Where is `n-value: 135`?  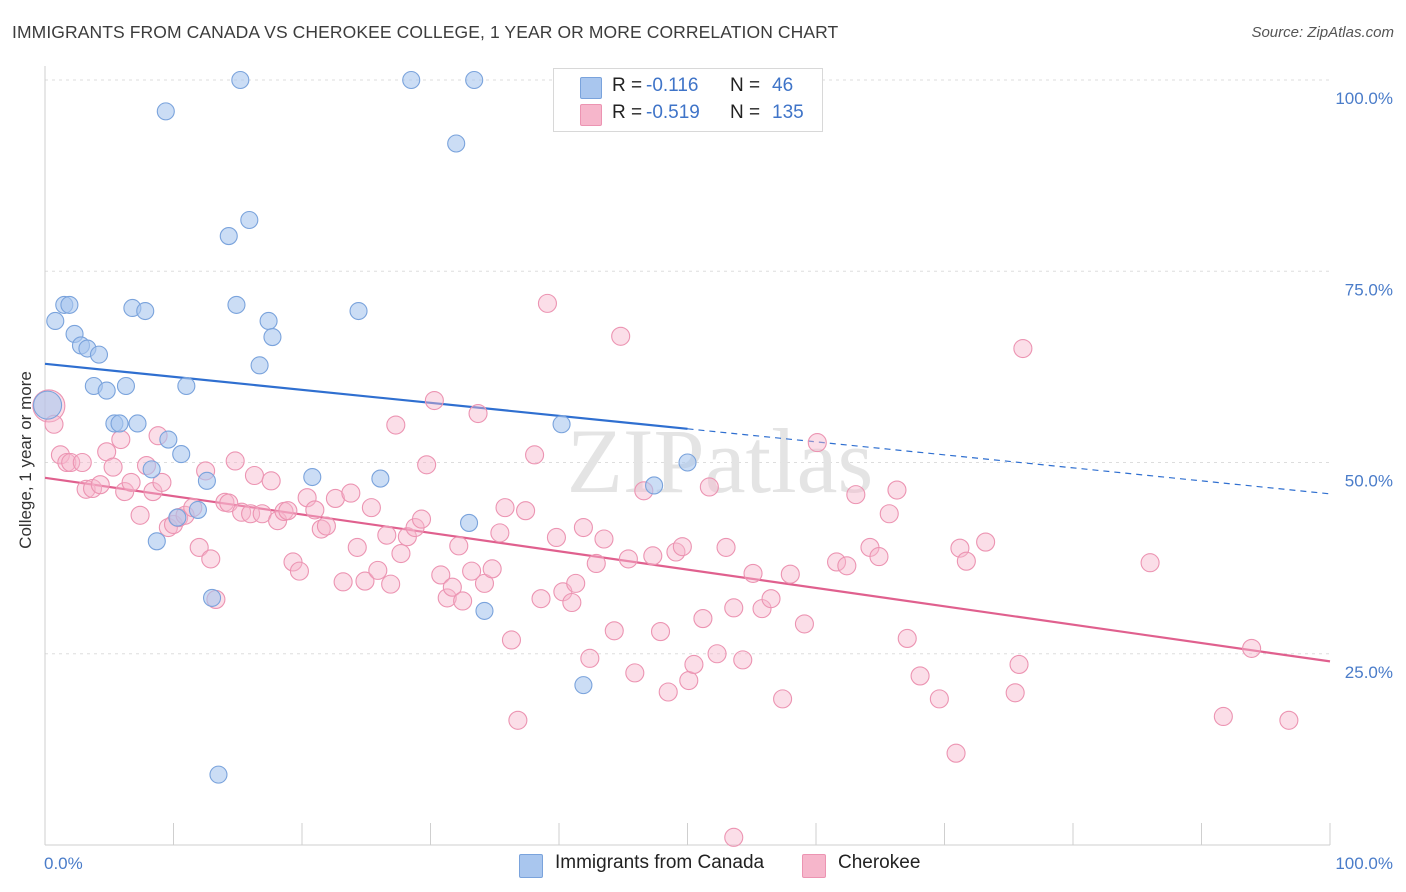
n-value: 135 is located at coordinates (788, 112).